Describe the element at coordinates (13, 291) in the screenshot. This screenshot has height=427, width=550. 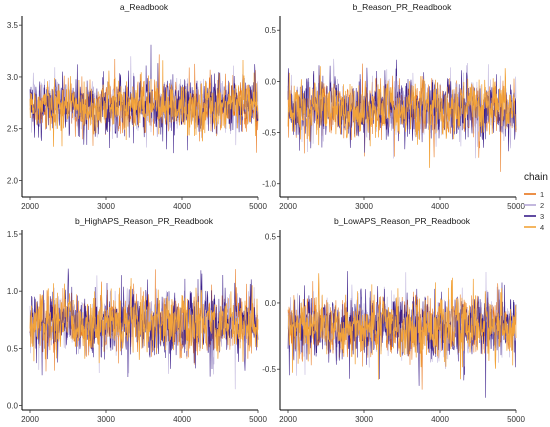
I see `y-tick-label: 1.0` at that location.